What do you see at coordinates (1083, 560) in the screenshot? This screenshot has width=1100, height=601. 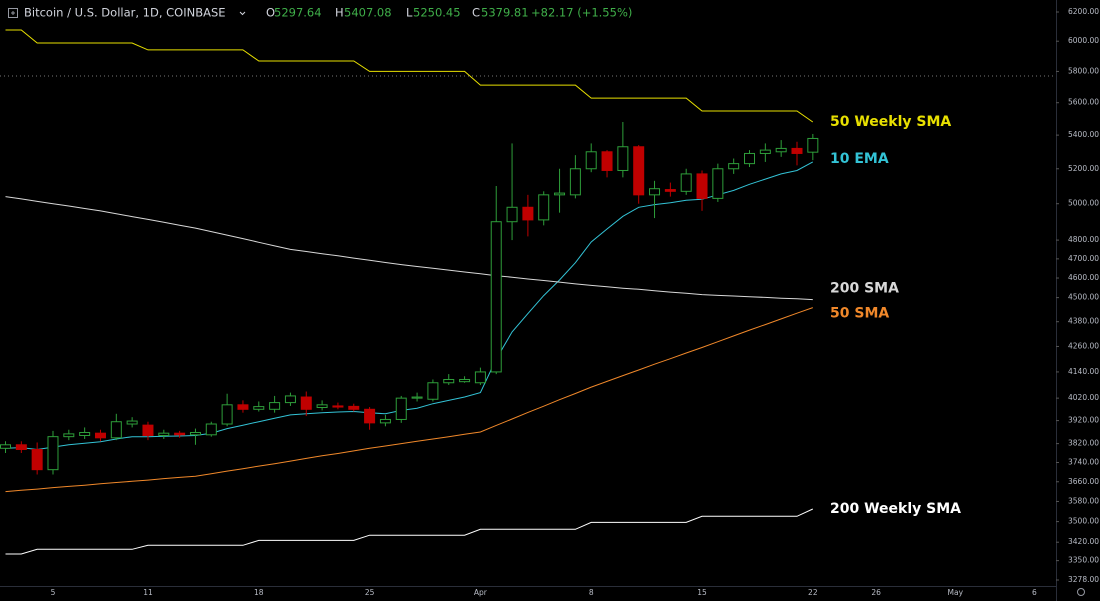 I see `y-tick-label: 3350.00` at bounding box center [1083, 560].